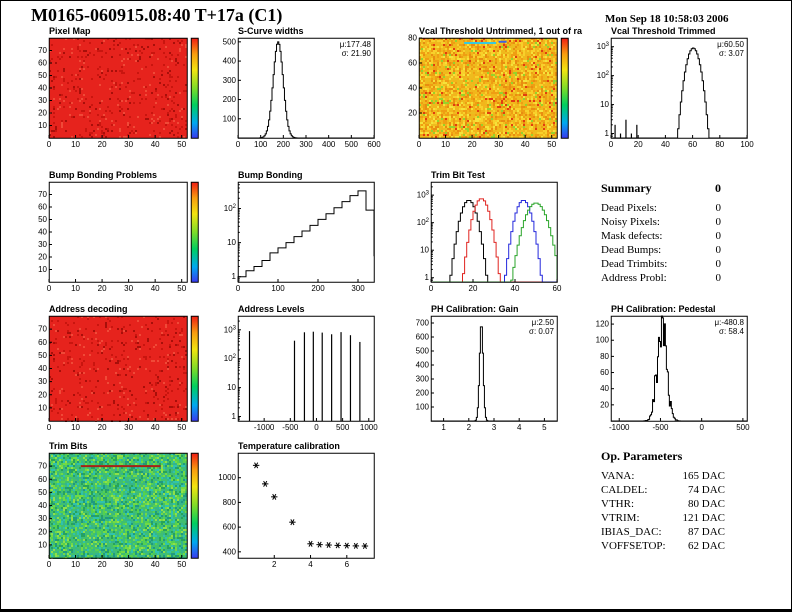  Describe the element at coordinates (629, 208) in the screenshot. I see `summary-row-label: Dead Pixels:` at that location.